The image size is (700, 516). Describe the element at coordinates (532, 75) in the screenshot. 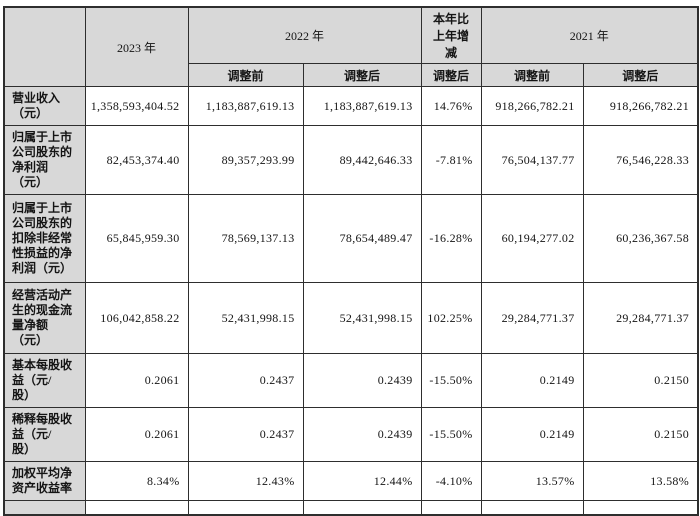

I see `subheader-2021-before: 调整前` at that location.